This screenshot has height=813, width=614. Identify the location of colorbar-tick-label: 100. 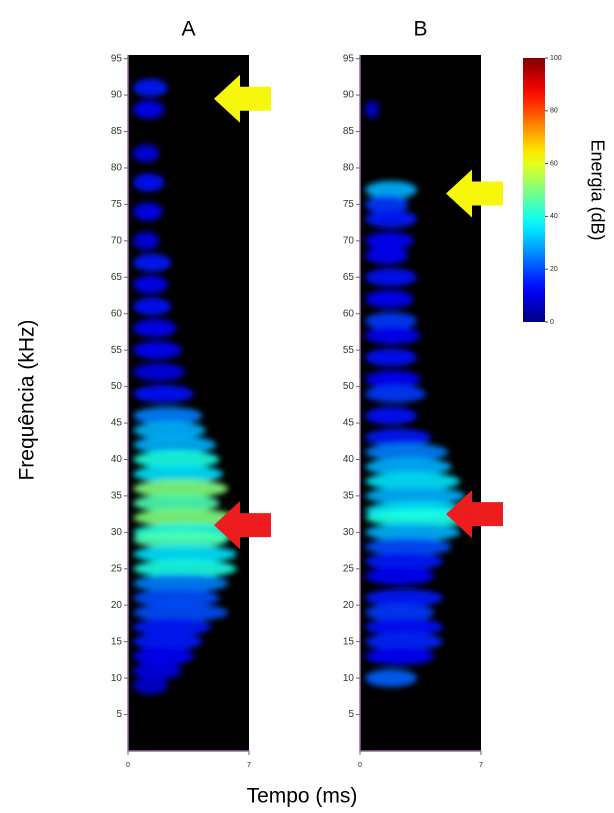
(556, 58).